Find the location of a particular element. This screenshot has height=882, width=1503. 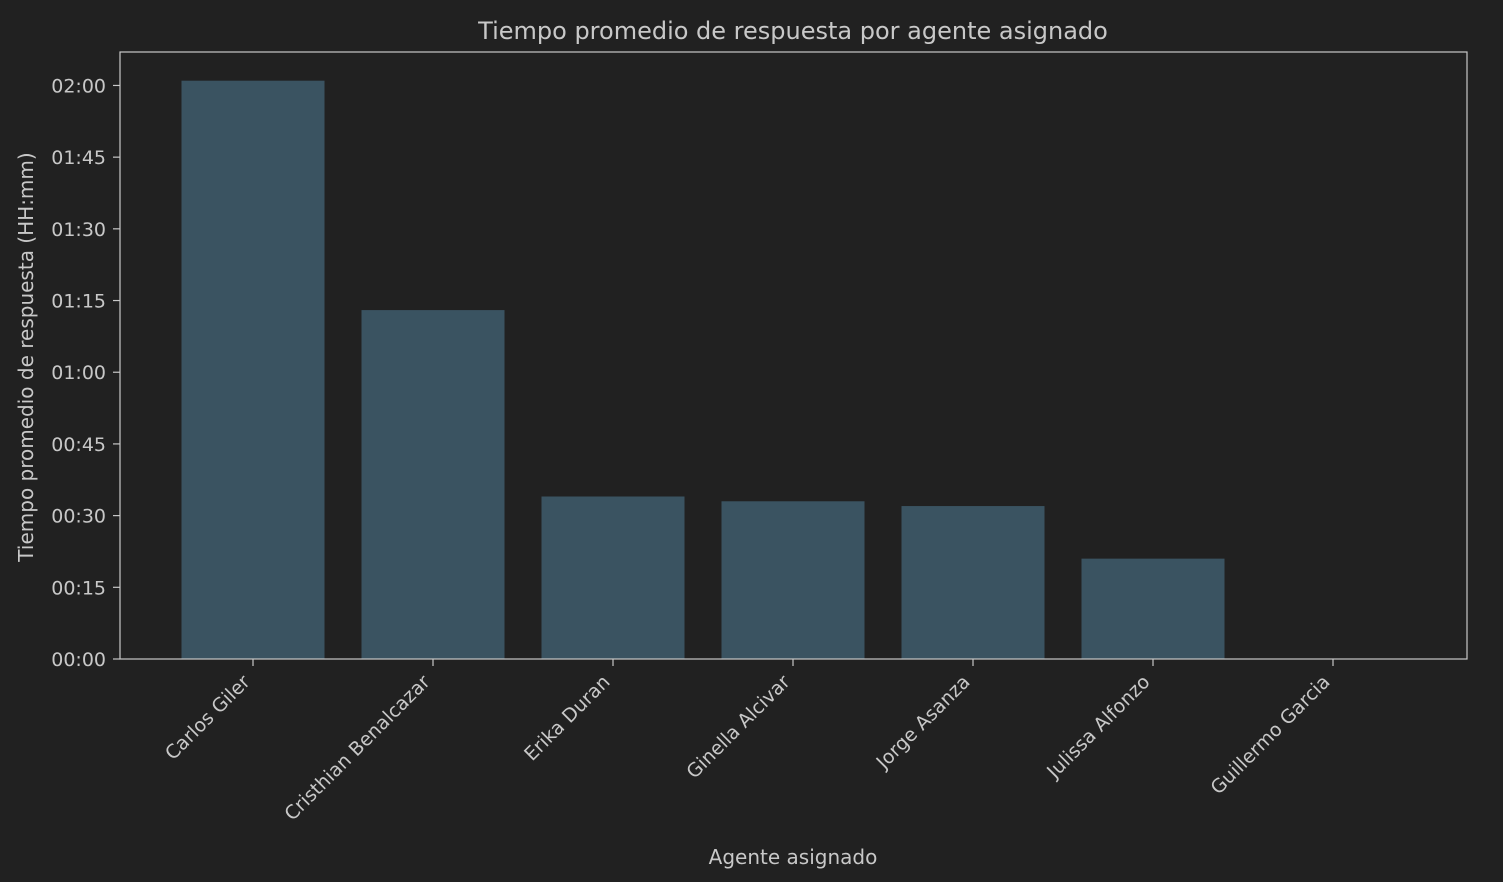

x-tick-label: Julissa Alfonzo is located at coordinates (1098, 727).